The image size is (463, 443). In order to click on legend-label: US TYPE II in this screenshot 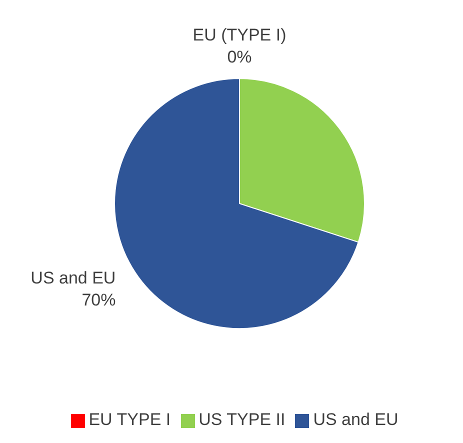, I will do `click(242, 419)`.